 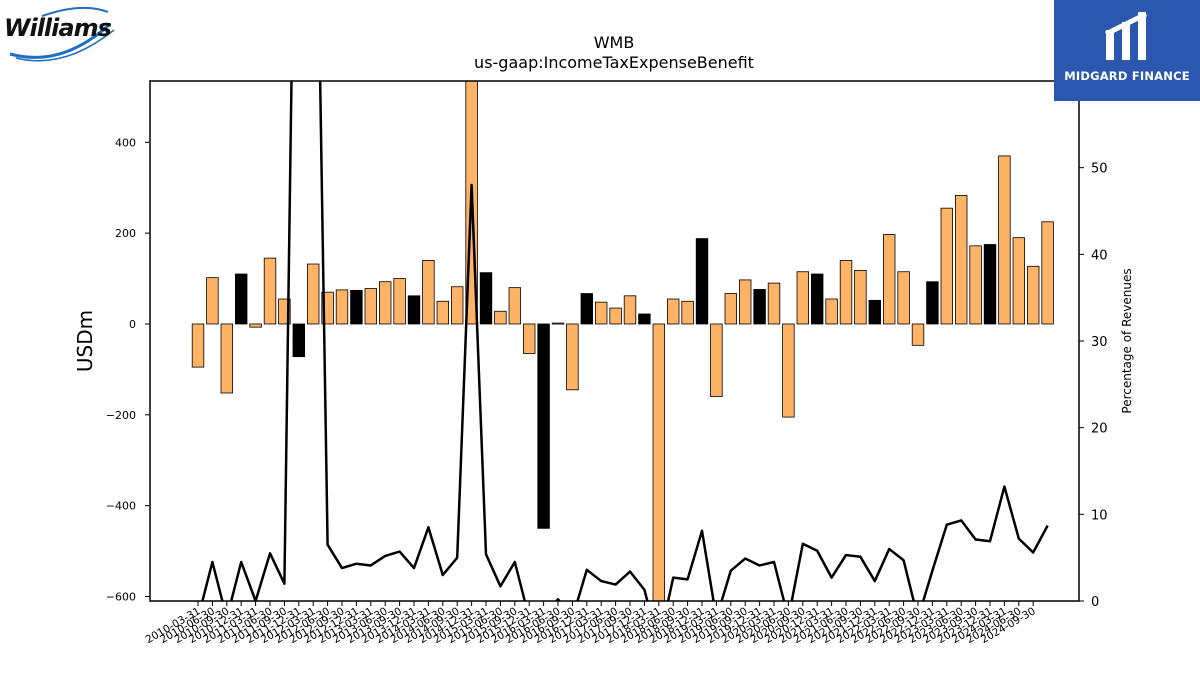 I want to click on y2-tick-label: 20, so click(x=1099, y=429).